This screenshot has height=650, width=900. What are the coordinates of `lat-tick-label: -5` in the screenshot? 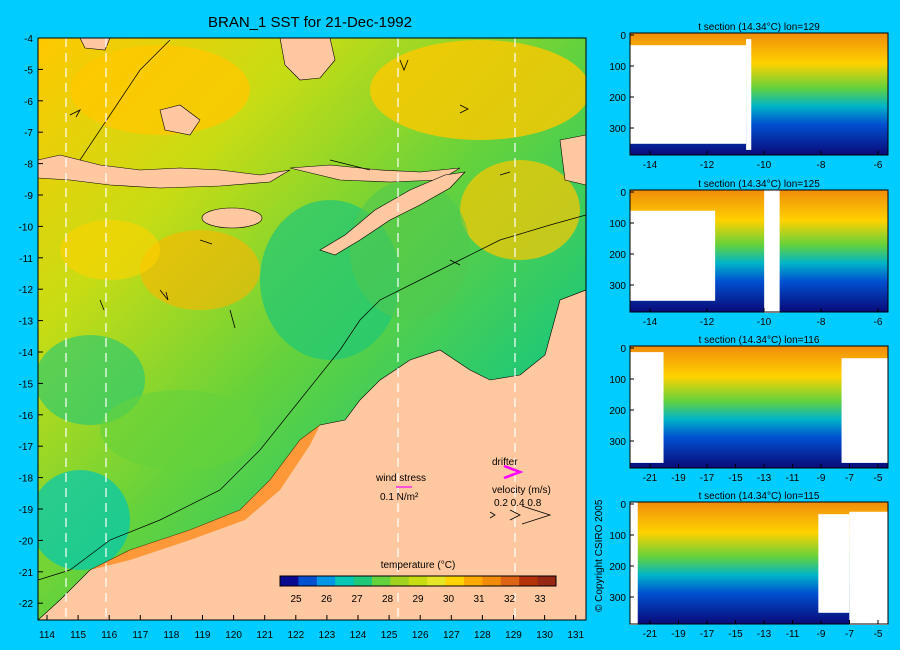 It's located at (28, 70).